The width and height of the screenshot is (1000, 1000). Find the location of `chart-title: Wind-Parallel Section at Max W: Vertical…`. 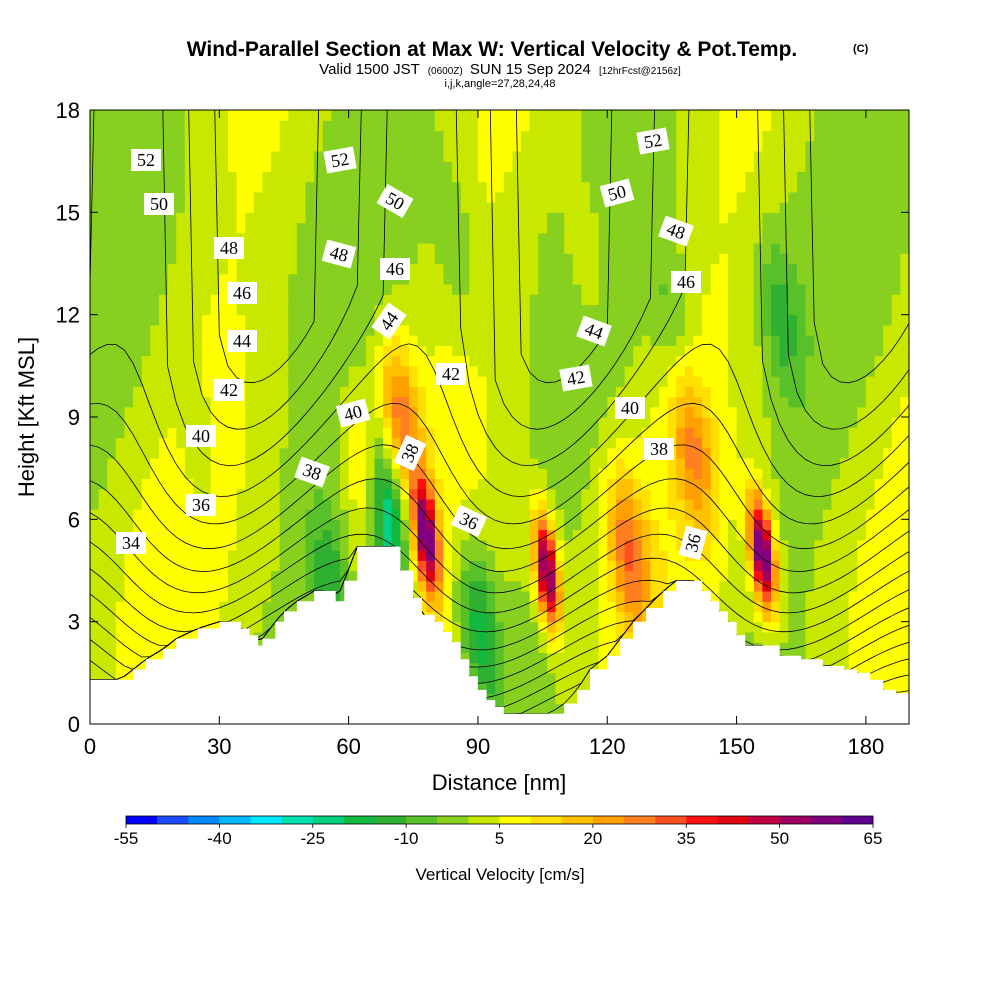

chart-title: Wind-Parallel Section at Max W: Vertical… is located at coordinates (492, 49).